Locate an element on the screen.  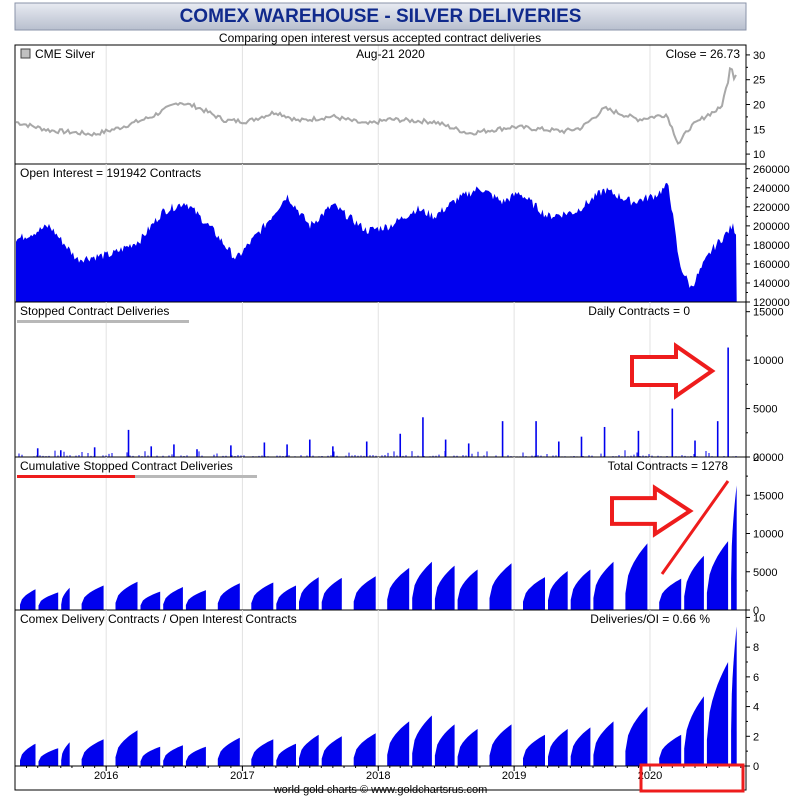
y-tick-label: 200000 is located at coordinates (771, 227).